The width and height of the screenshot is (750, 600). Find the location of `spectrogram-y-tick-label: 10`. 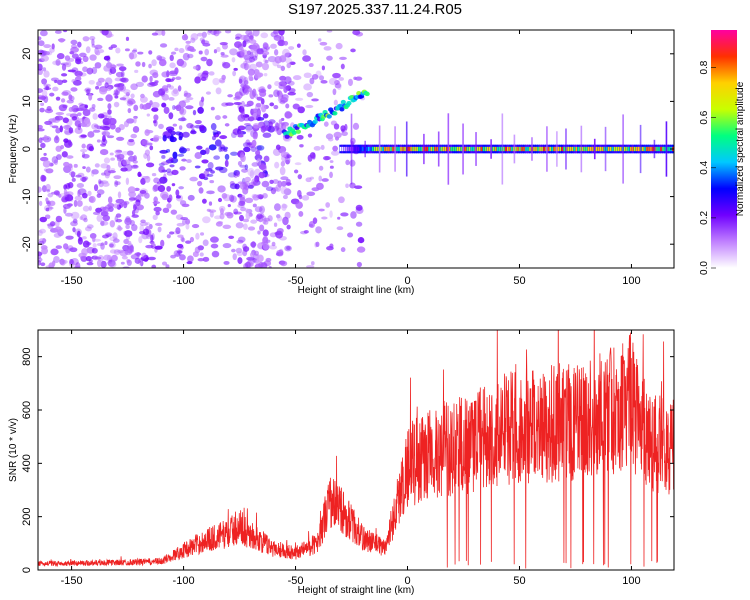

spectrogram-y-tick-label: 10 is located at coordinates (27, 101).